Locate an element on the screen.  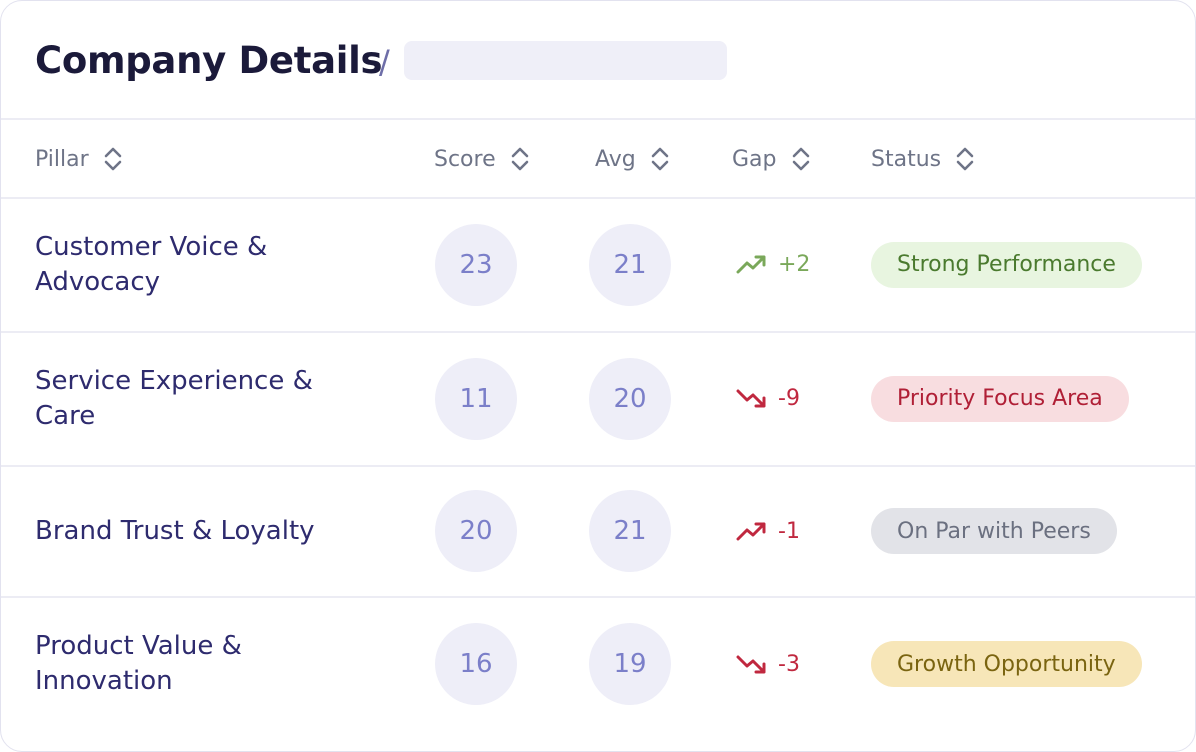
gap-value: -1 is located at coordinates (789, 531).